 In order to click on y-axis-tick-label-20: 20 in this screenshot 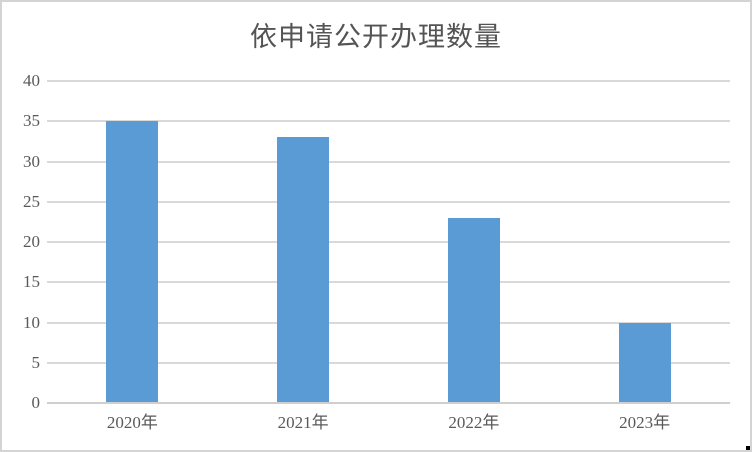, I will do `click(31, 241)`.